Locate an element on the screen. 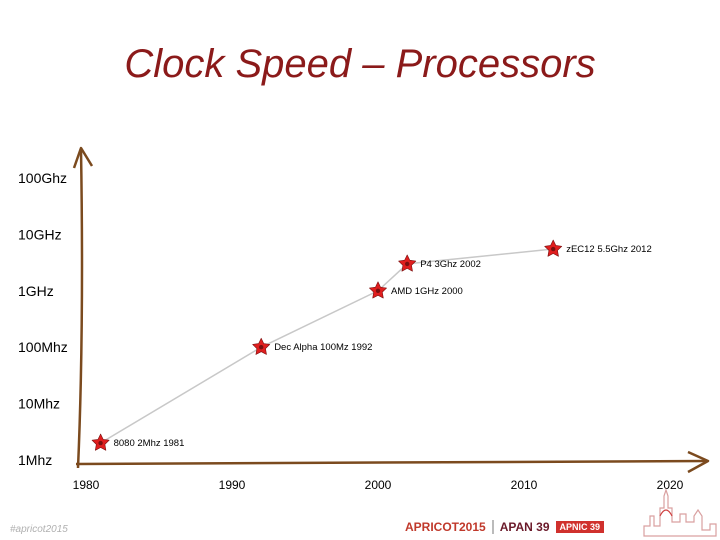 The height and width of the screenshot is (540, 720). x-axis-line is located at coordinates (391, 462).